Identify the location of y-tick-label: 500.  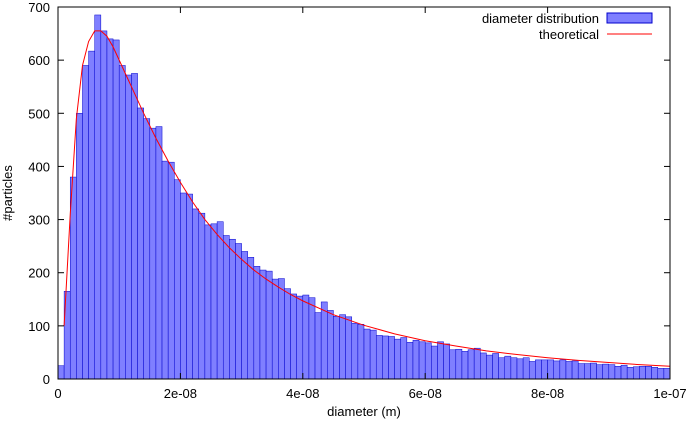
(39, 113).